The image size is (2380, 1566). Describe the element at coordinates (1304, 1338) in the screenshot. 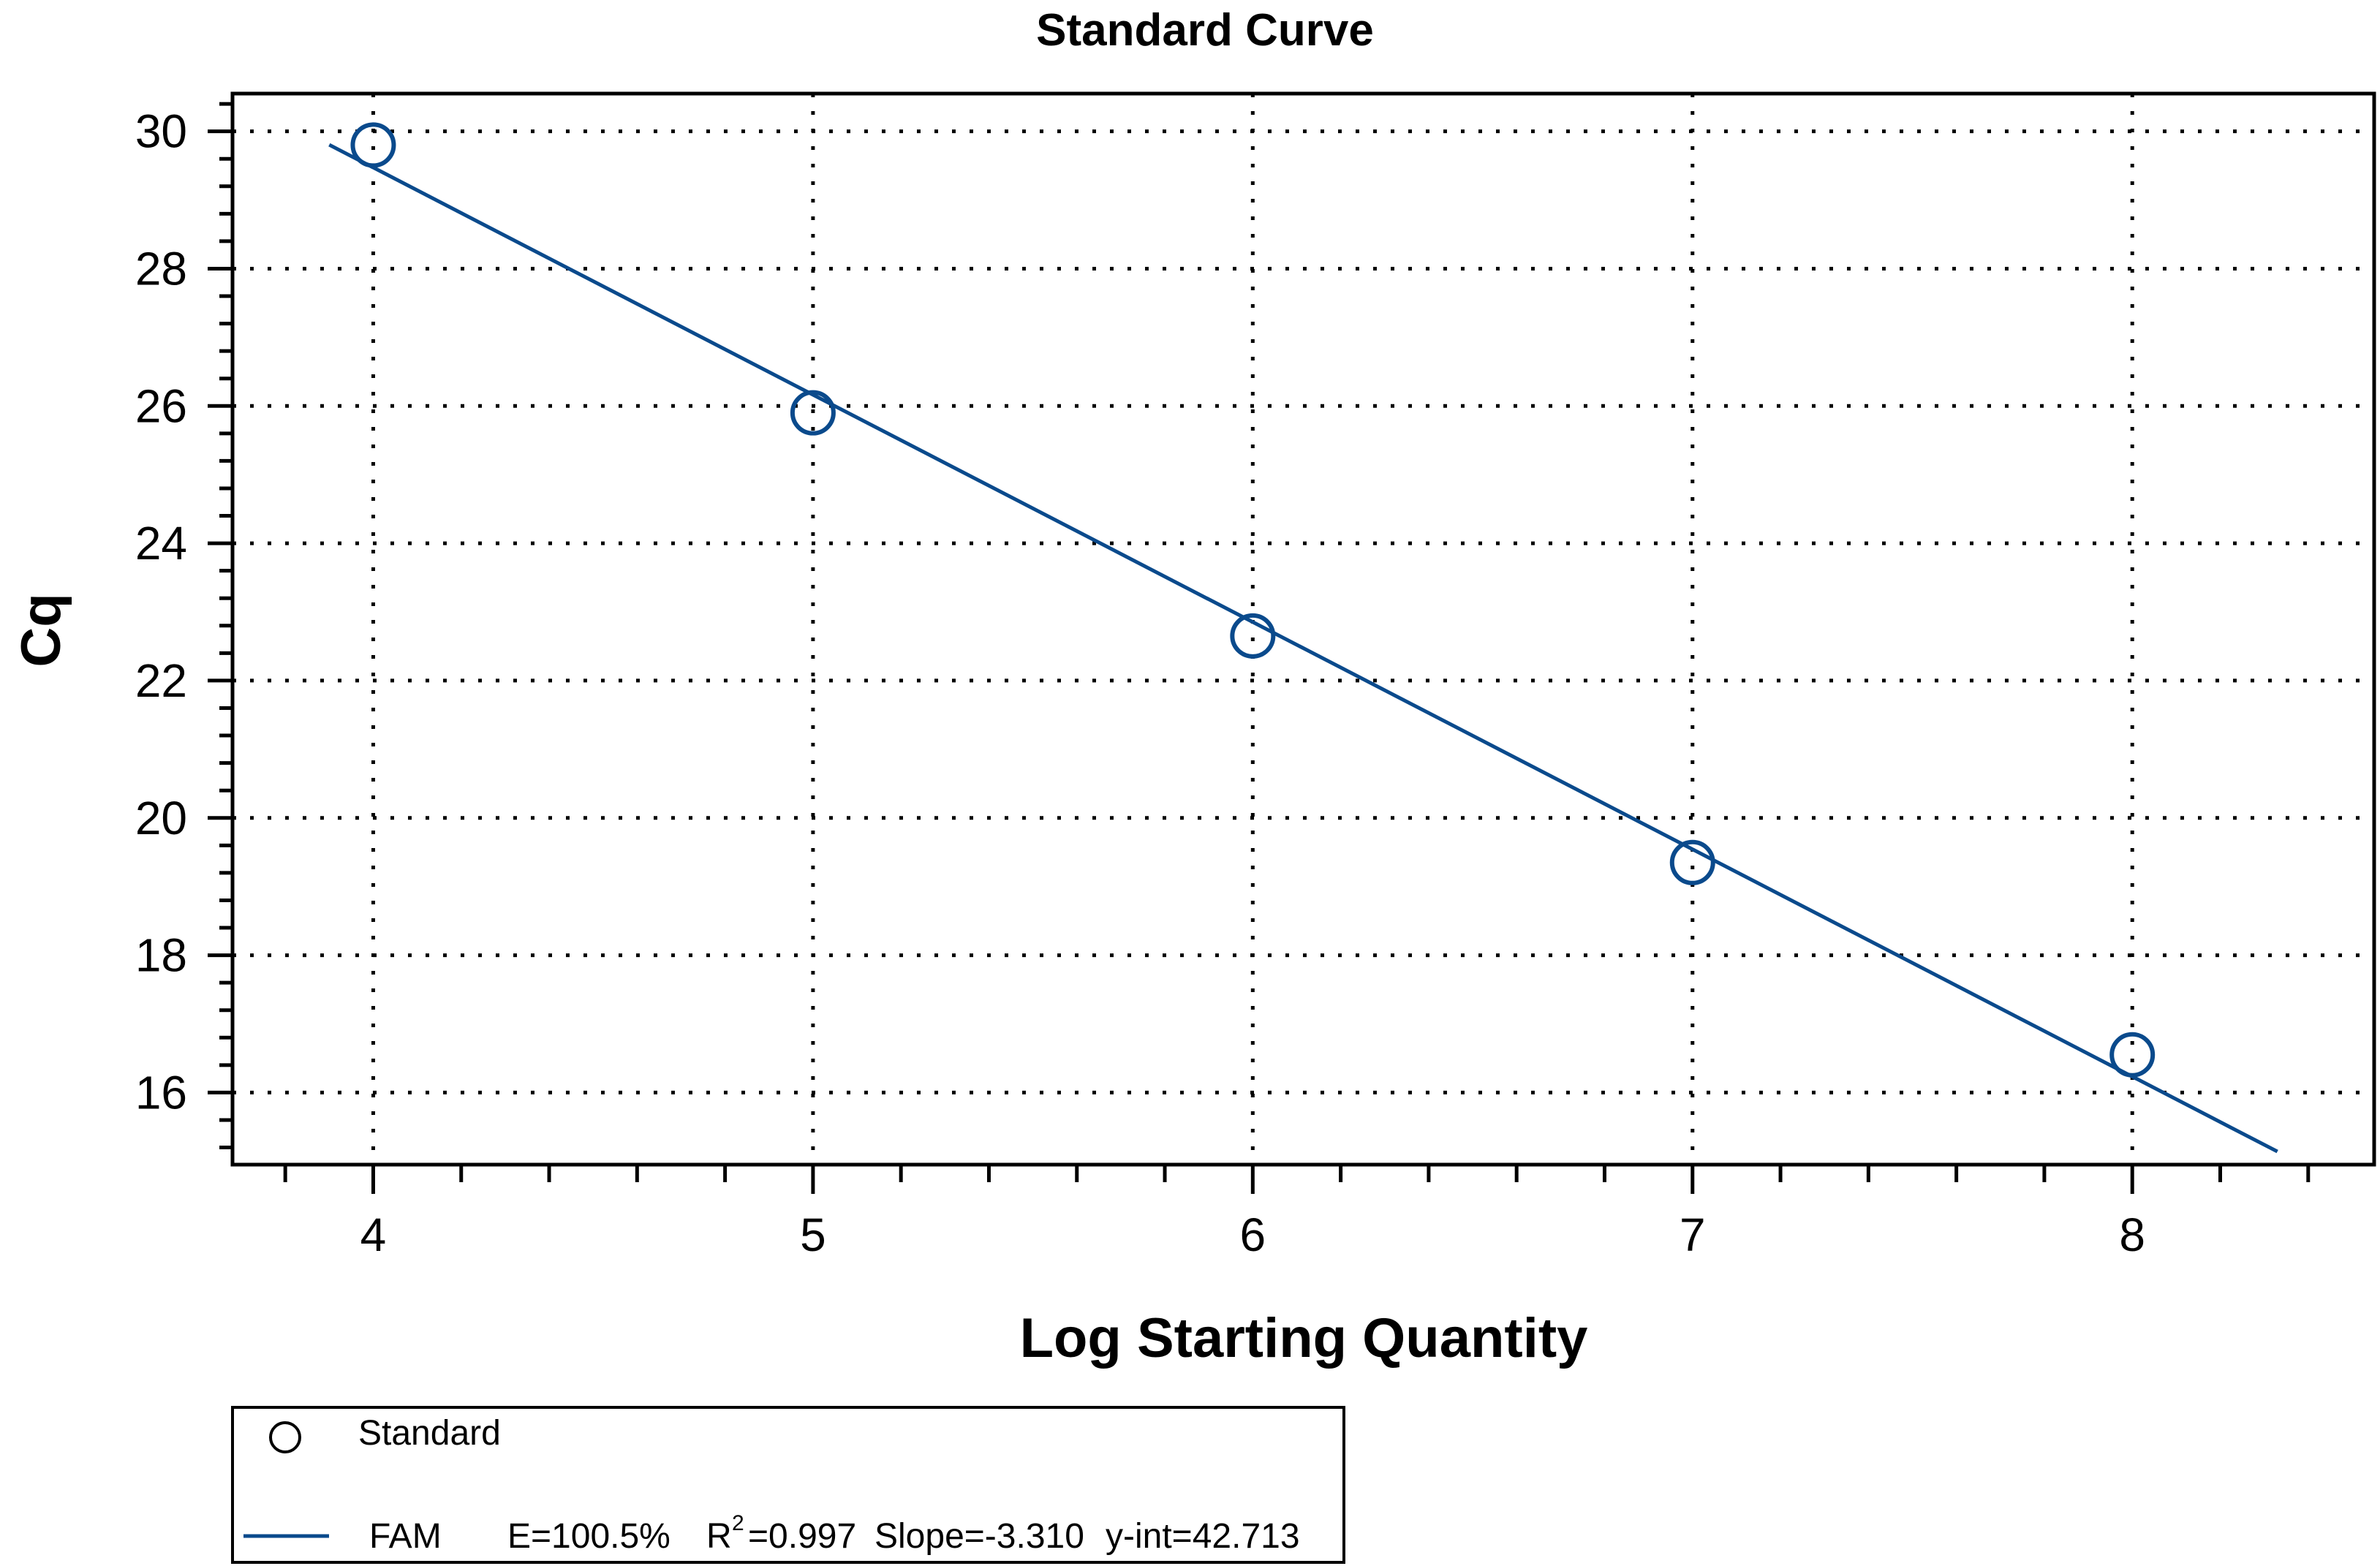

I see `x-axis-label: Log Starting Quantity` at that location.